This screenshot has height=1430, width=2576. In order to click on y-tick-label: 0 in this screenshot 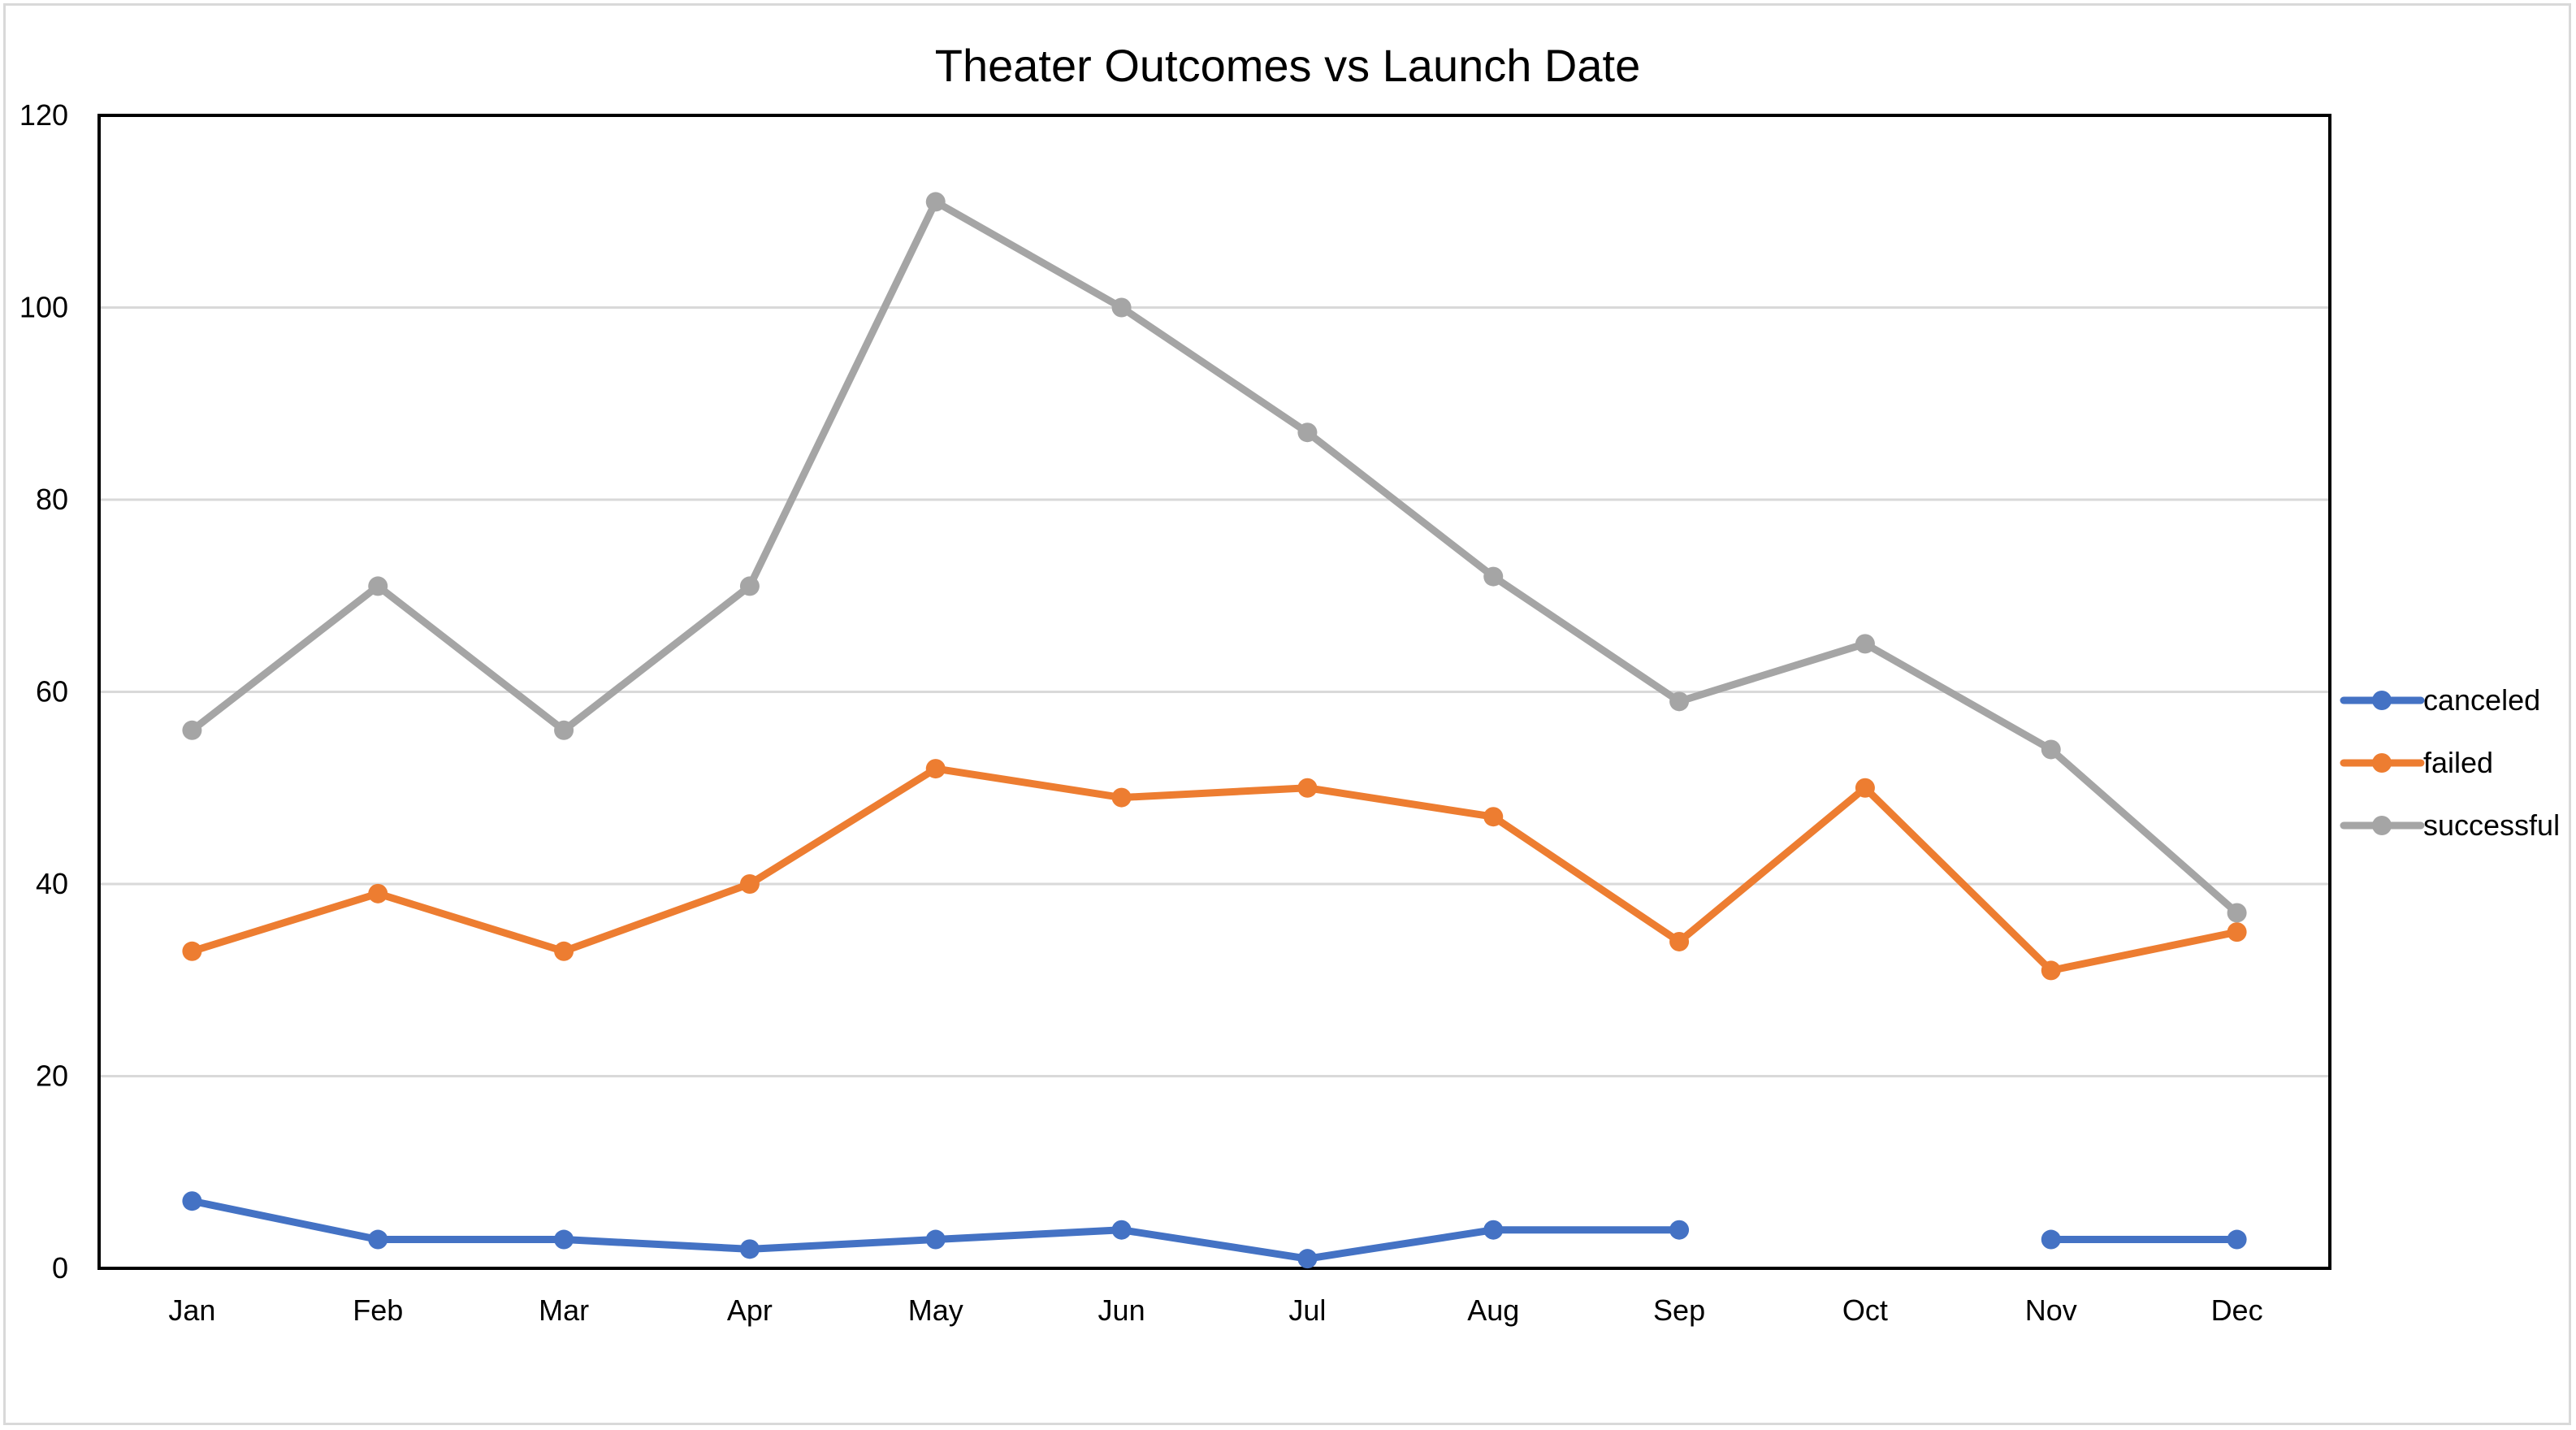, I will do `click(60, 1268)`.